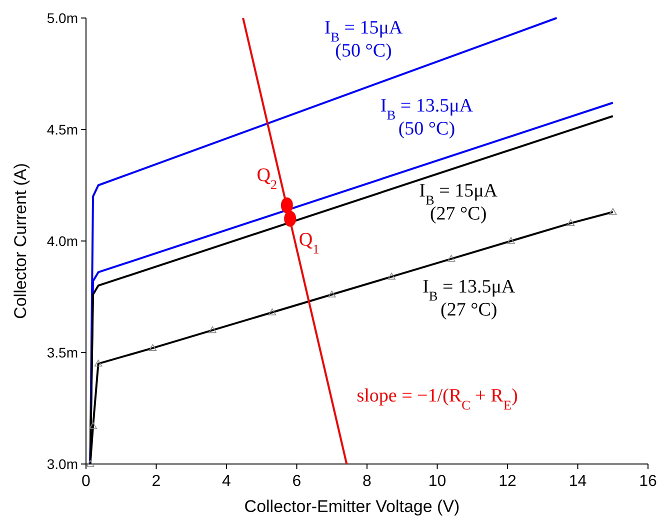 The image size is (665, 530). What do you see at coordinates (648, 481) in the screenshot?
I see `x-tick-label: 16` at bounding box center [648, 481].